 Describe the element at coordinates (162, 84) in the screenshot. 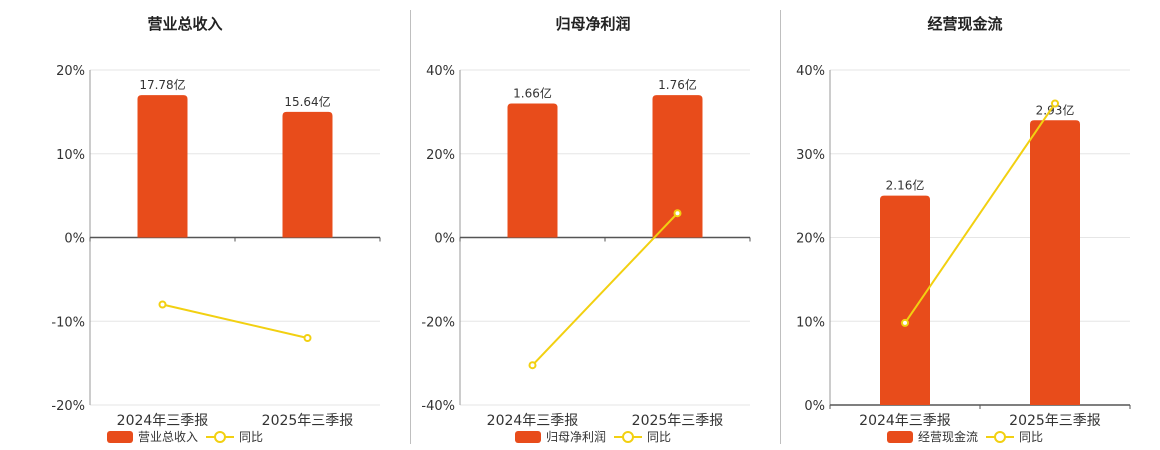

I see `bar-data-label: 17.78亿` at that location.